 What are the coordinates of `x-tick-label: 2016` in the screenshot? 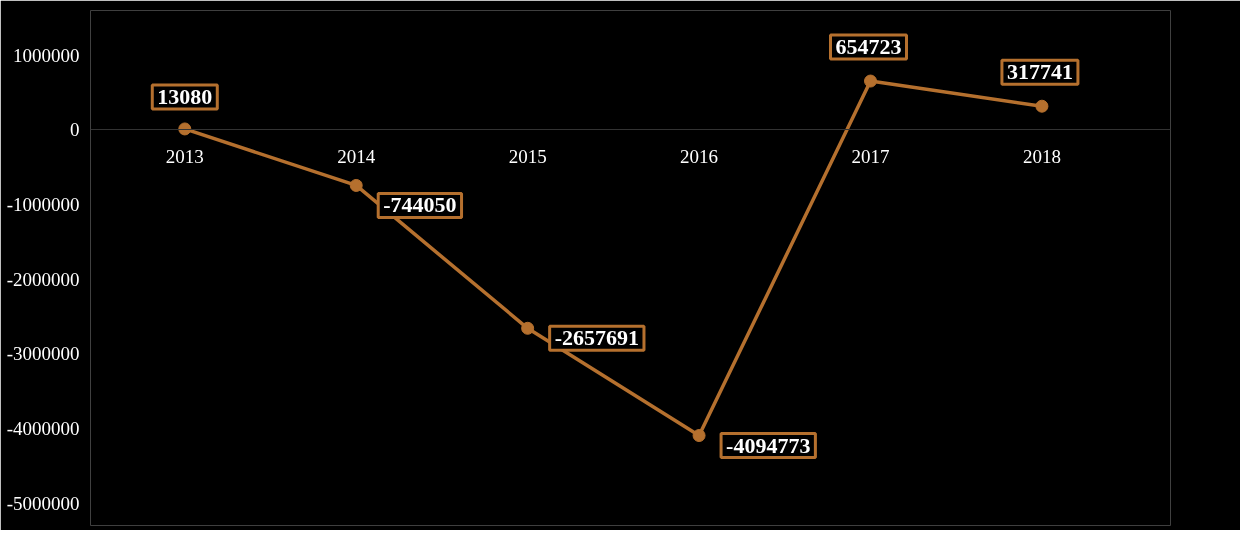 It's located at (699, 156).